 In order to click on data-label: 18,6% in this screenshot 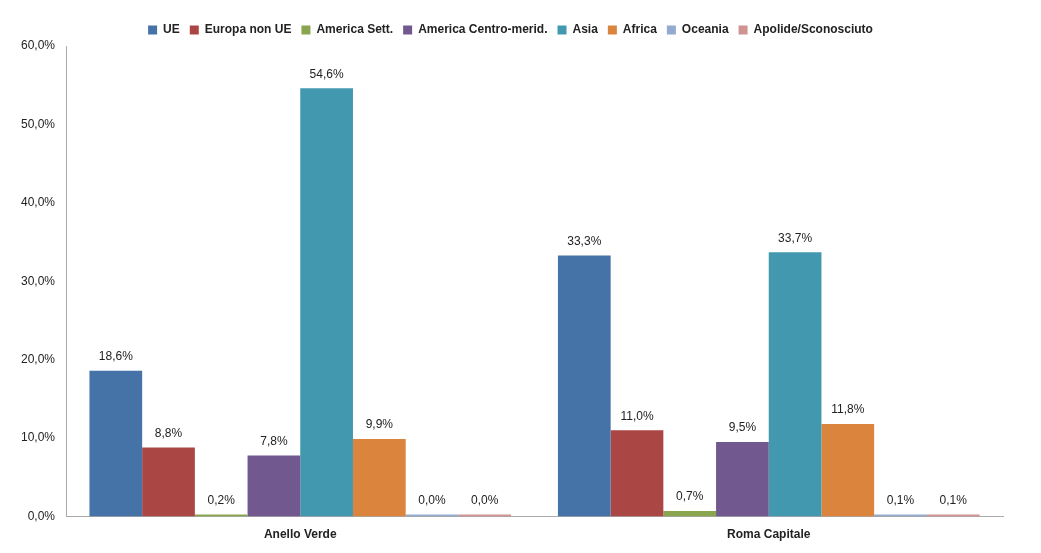, I will do `click(116, 356)`.